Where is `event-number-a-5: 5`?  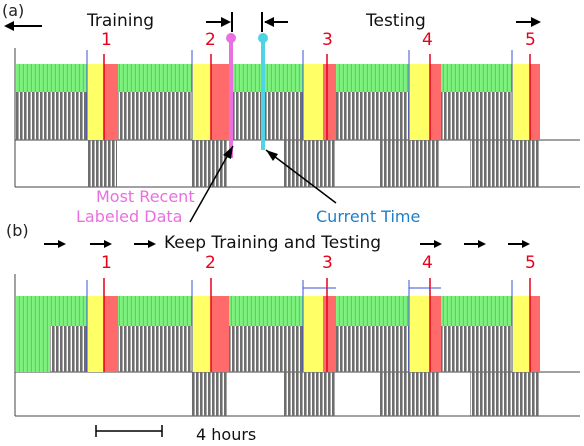
event-number-a-5: 5 is located at coordinates (530, 40).